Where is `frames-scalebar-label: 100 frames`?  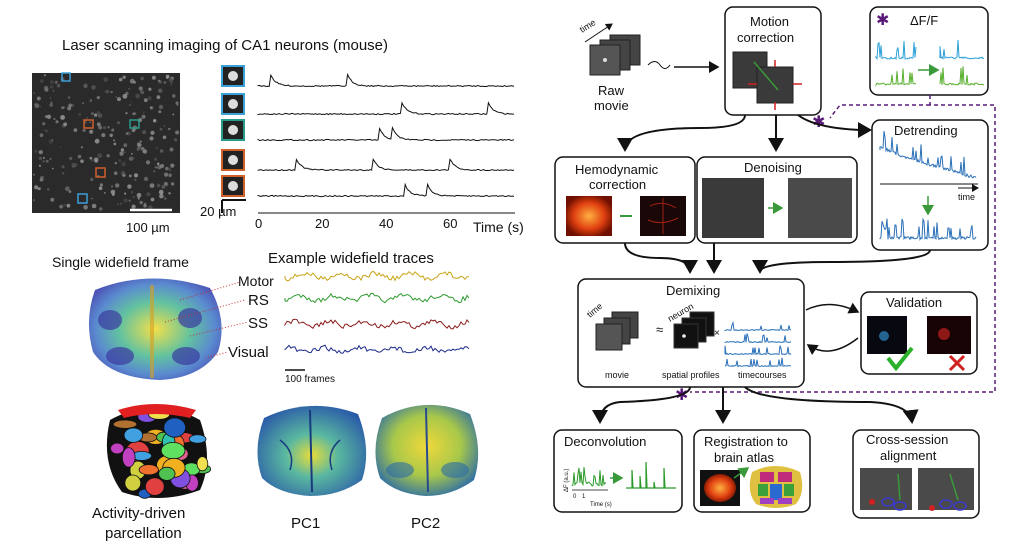 frames-scalebar-label: 100 frames is located at coordinates (310, 379).